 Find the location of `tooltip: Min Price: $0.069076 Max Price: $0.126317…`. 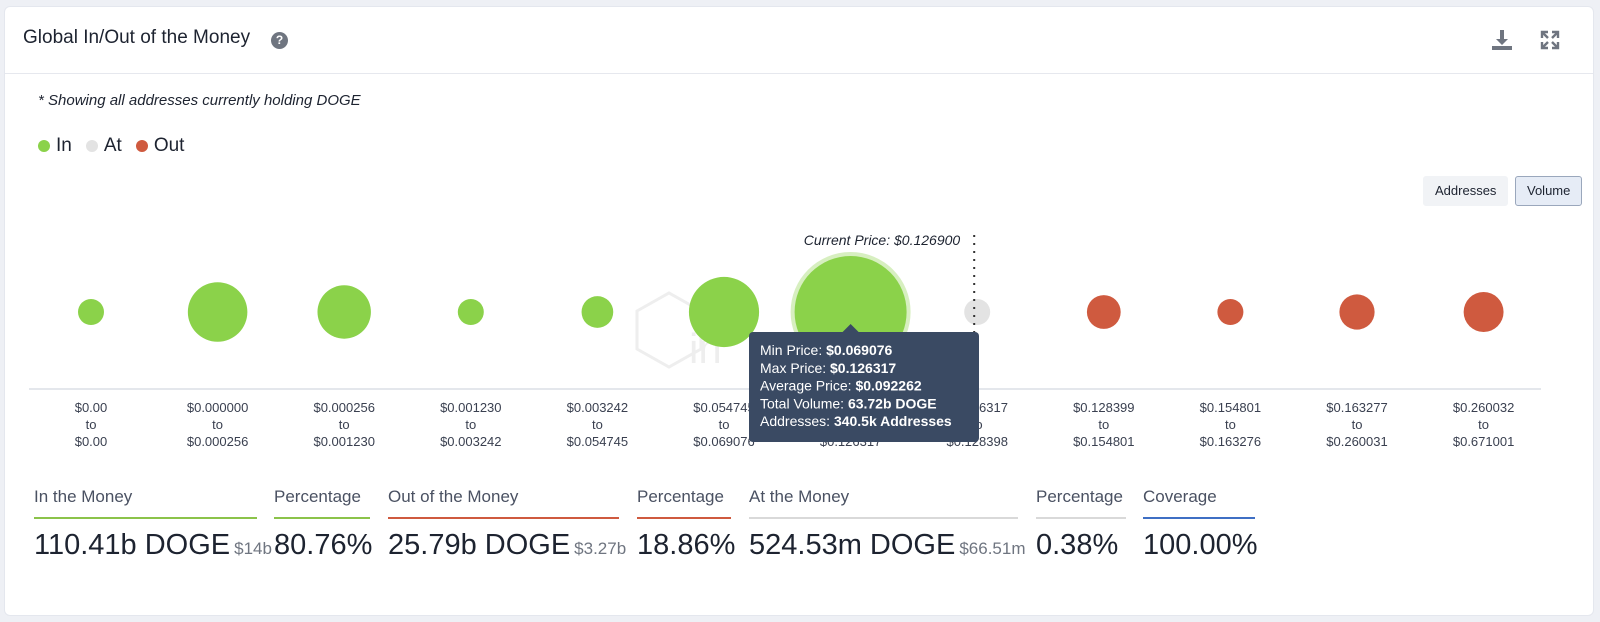

tooltip: Min Price: $0.069076 Max Price: $0.126317… is located at coordinates (864, 383).